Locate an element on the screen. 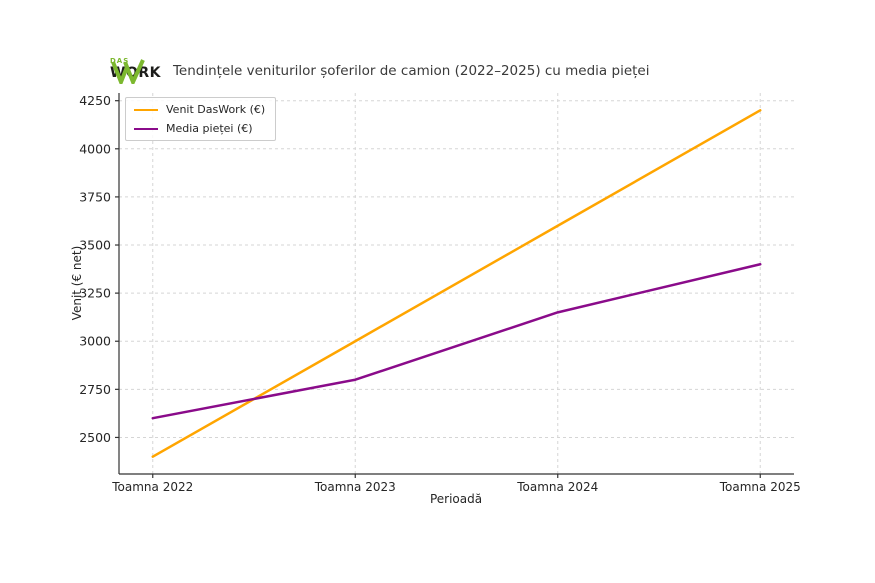  legend-item: Media pieței (€) is located at coordinates (199, 128).